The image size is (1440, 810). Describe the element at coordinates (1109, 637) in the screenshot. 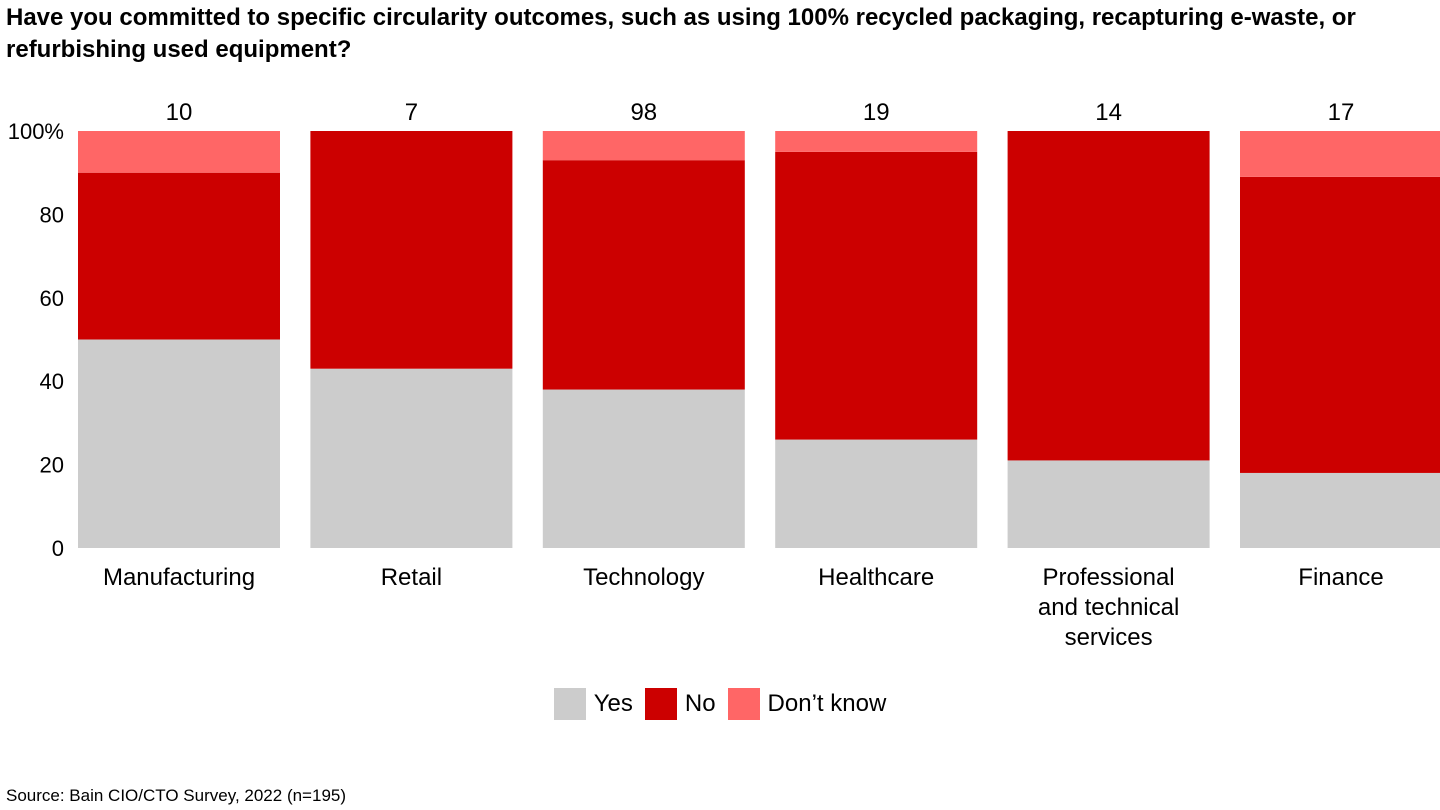

I see `category-label: services` at that location.